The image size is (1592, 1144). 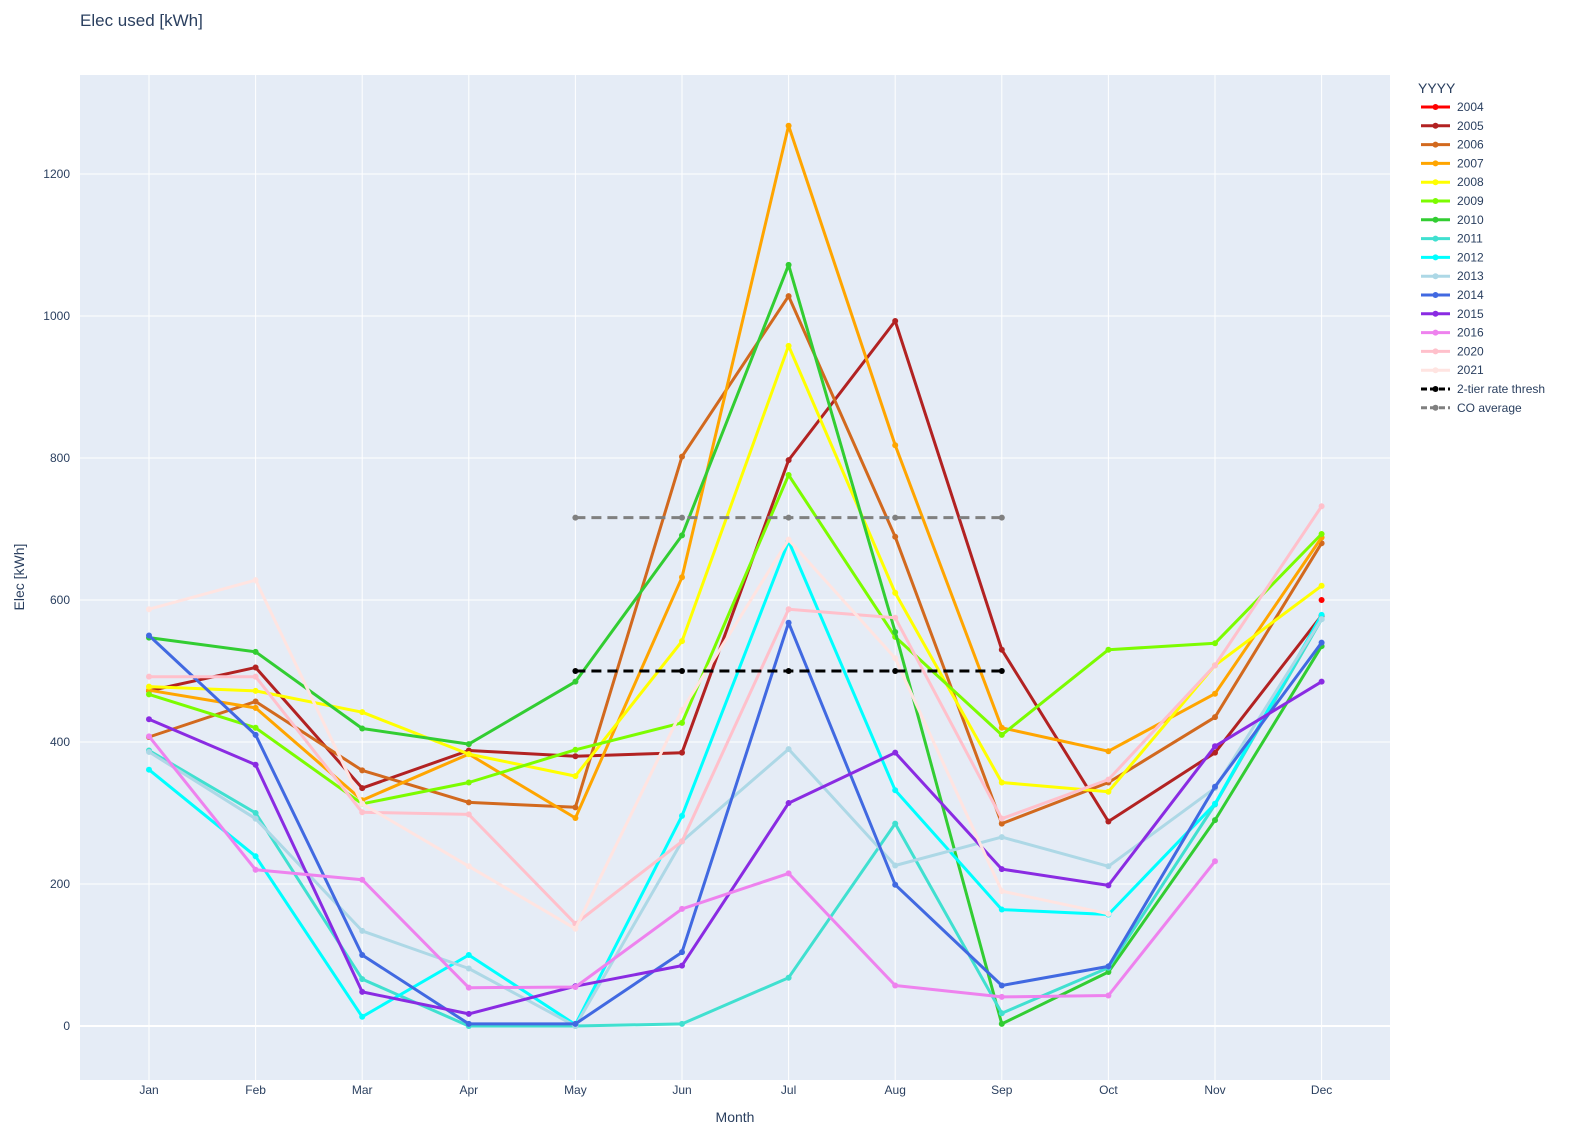 I want to click on legend-item: 2008, so click(x=1452, y=182).